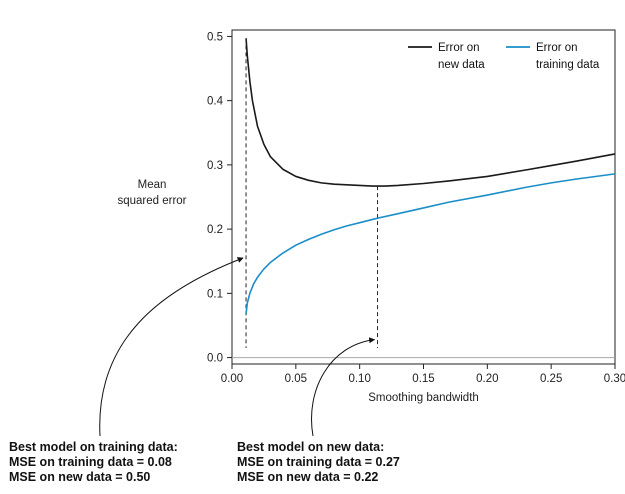  Describe the element at coordinates (312, 193) in the screenshot. I see `reference-lines` at that location.